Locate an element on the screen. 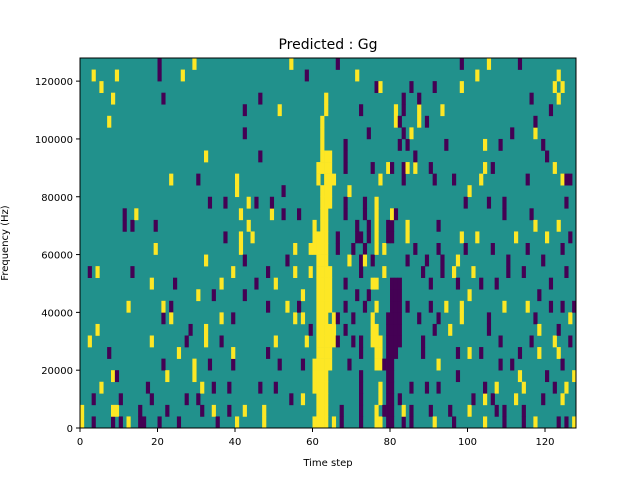 Image resolution: width=640 pixels, height=480 pixels. x-tick-label: 0 is located at coordinates (80, 442).